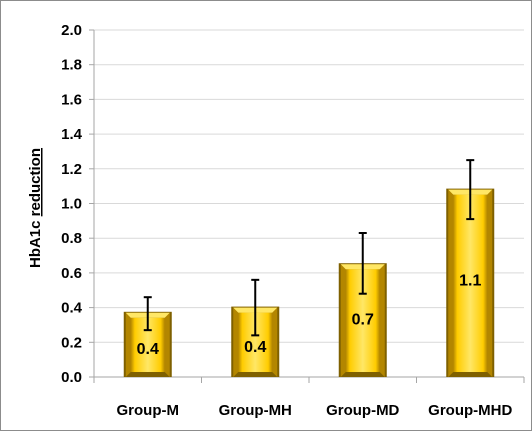 The image size is (532, 431). Describe the element at coordinates (71, 169) in the screenshot. I see `y-tick-label: 1.2` at that location.